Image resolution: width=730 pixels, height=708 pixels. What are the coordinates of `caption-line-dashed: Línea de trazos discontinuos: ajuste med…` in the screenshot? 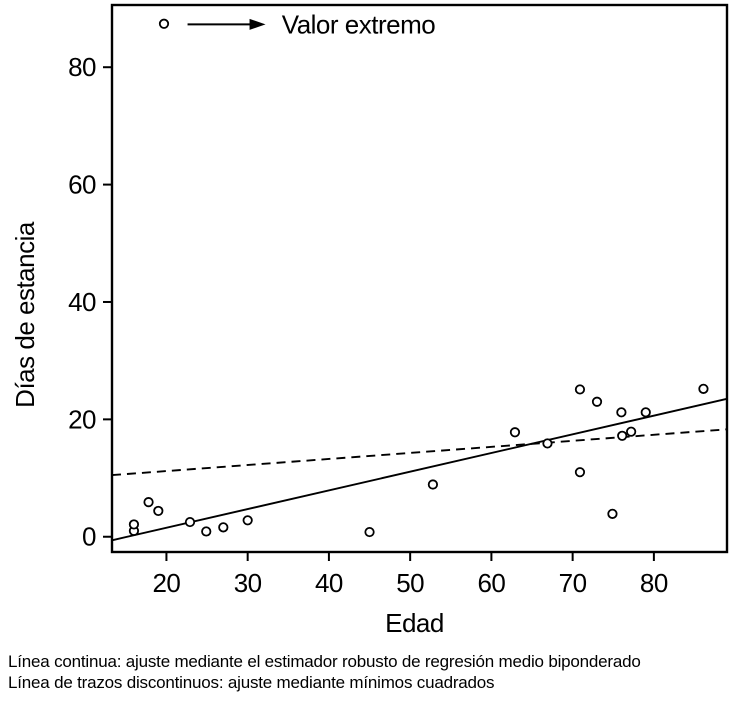 It's located at (251, 682).